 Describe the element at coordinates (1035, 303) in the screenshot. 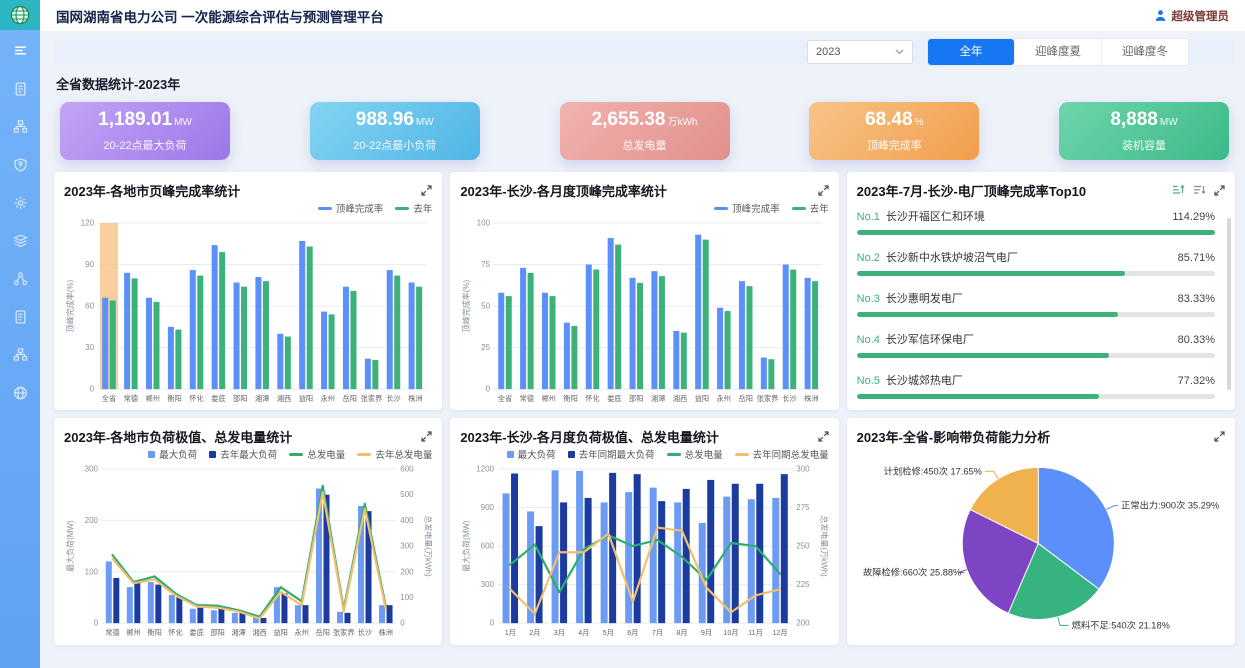

I see `top10-item-3: No.3 长沙惠明发电厂 83.33%` at that location.